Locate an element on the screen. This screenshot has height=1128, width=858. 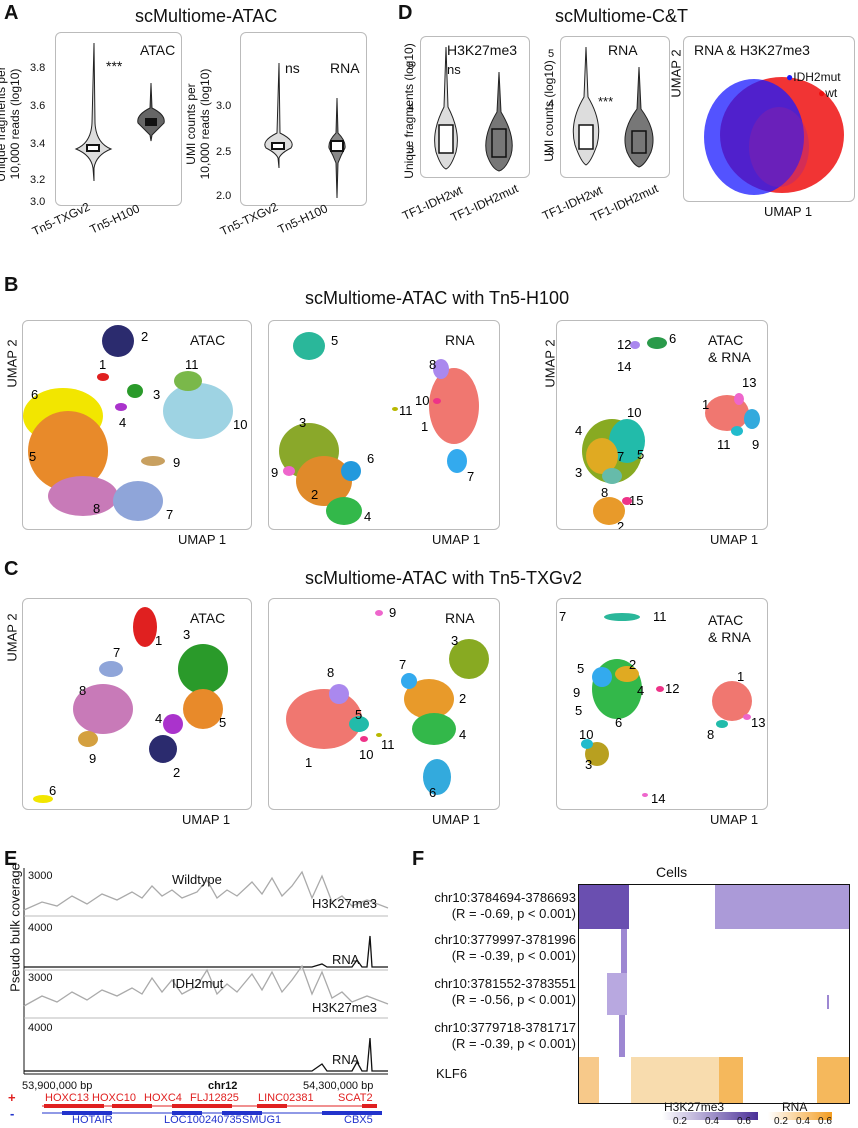
d-rna-label: RNA is located at coordinates (623, 50).